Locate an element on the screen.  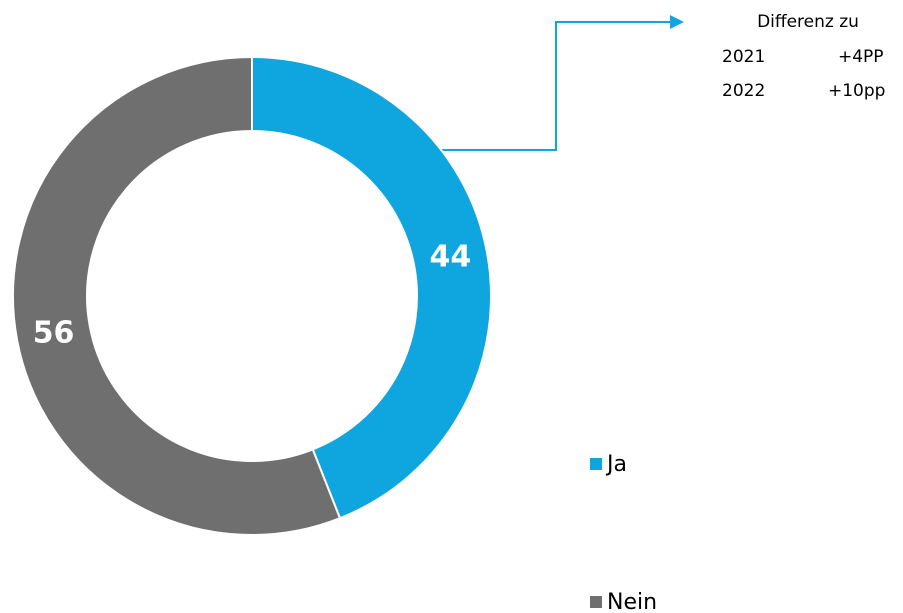
data-label: 56 is located at coordinates (54, 332).